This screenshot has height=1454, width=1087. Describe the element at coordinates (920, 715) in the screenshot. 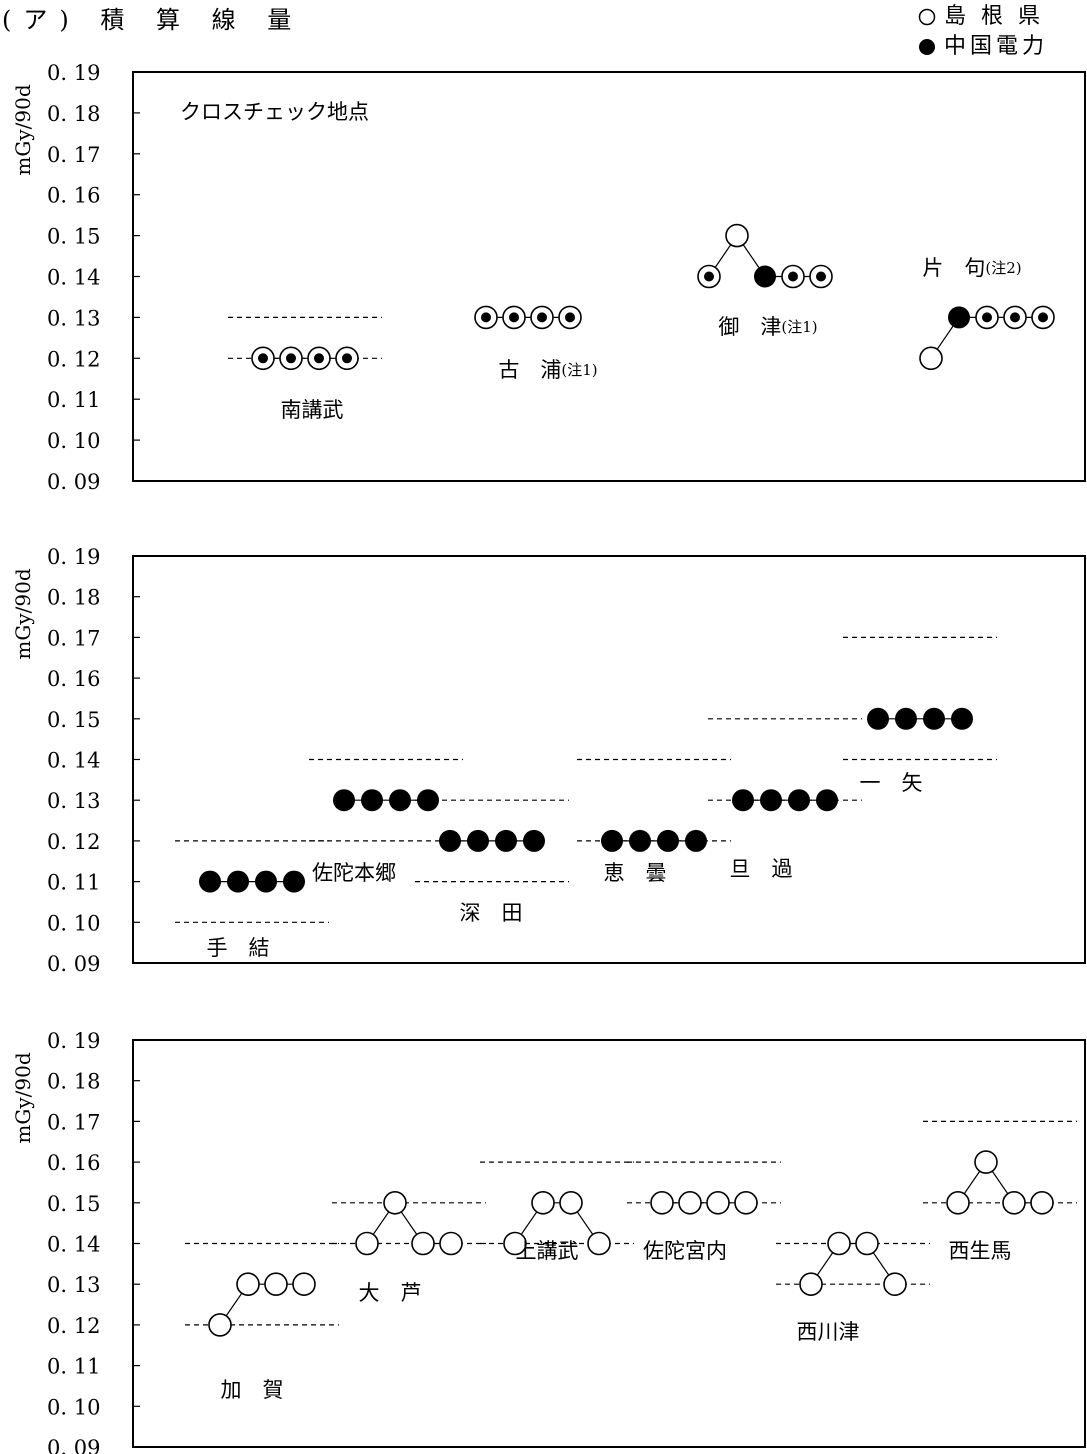

I see `site-group-一矢: 一 矢` at that location.